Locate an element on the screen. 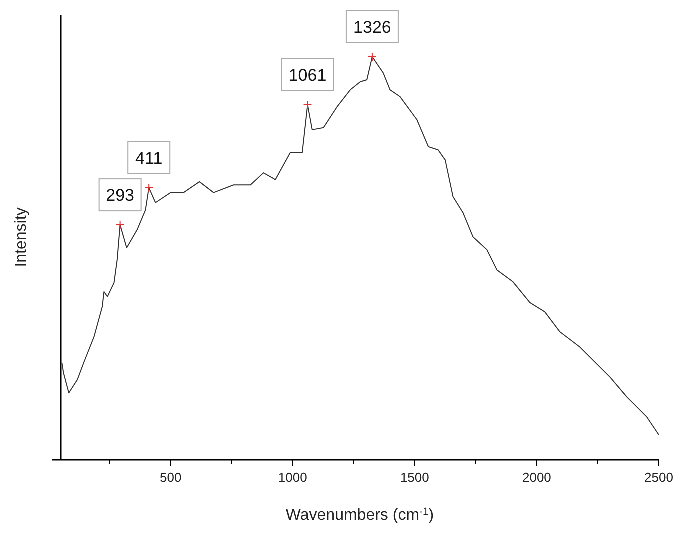 This screenshot has width=684, height=533. annotation: 1326 is located at coordinates (373, 27).